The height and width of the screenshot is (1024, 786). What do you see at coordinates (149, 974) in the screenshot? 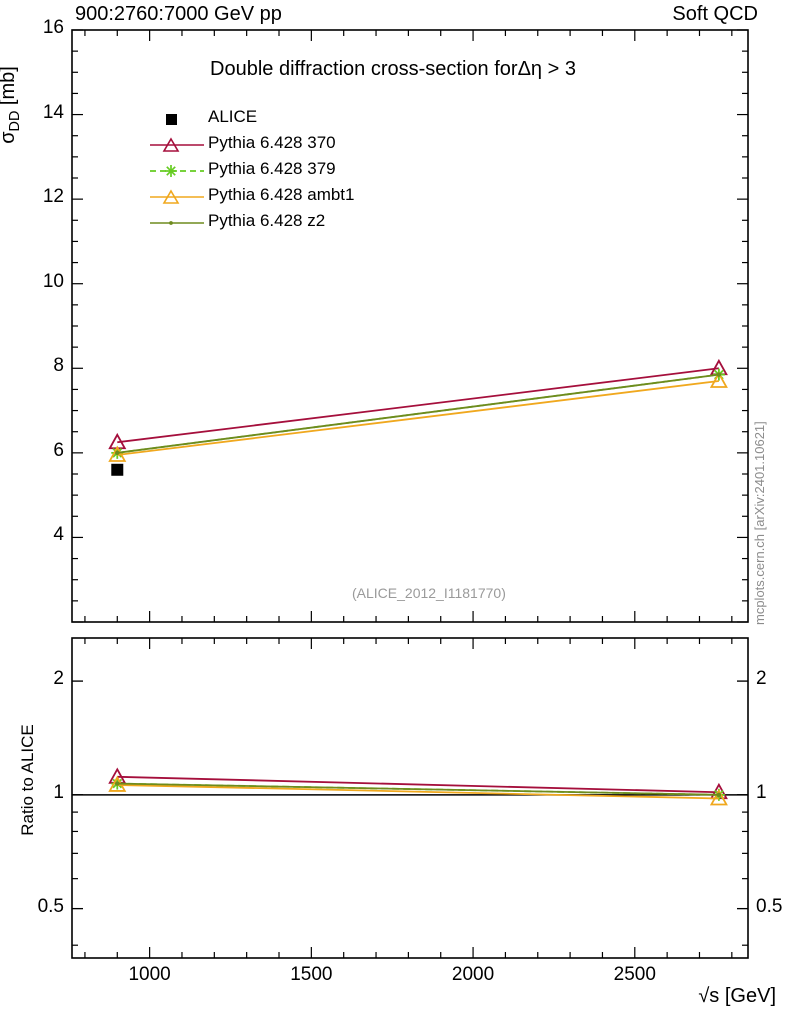
I see `axis-tick-label: 1000` at bounding box center [149, 974].